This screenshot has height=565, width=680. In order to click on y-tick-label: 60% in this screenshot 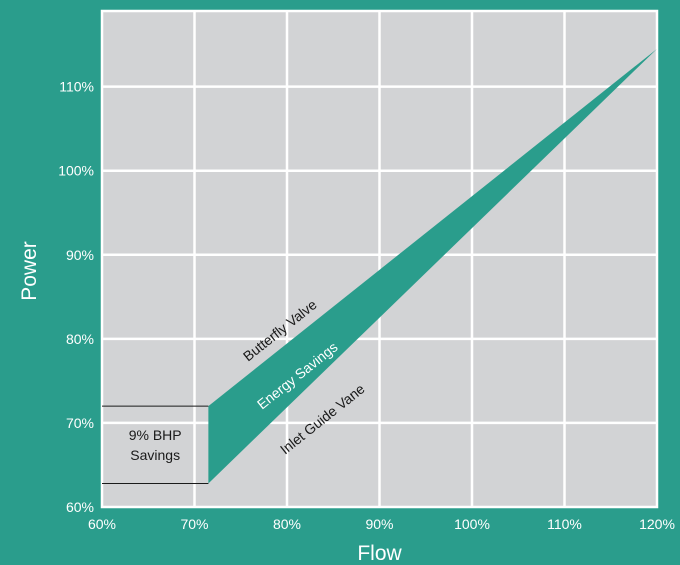, I will do `click(80, 507)`.